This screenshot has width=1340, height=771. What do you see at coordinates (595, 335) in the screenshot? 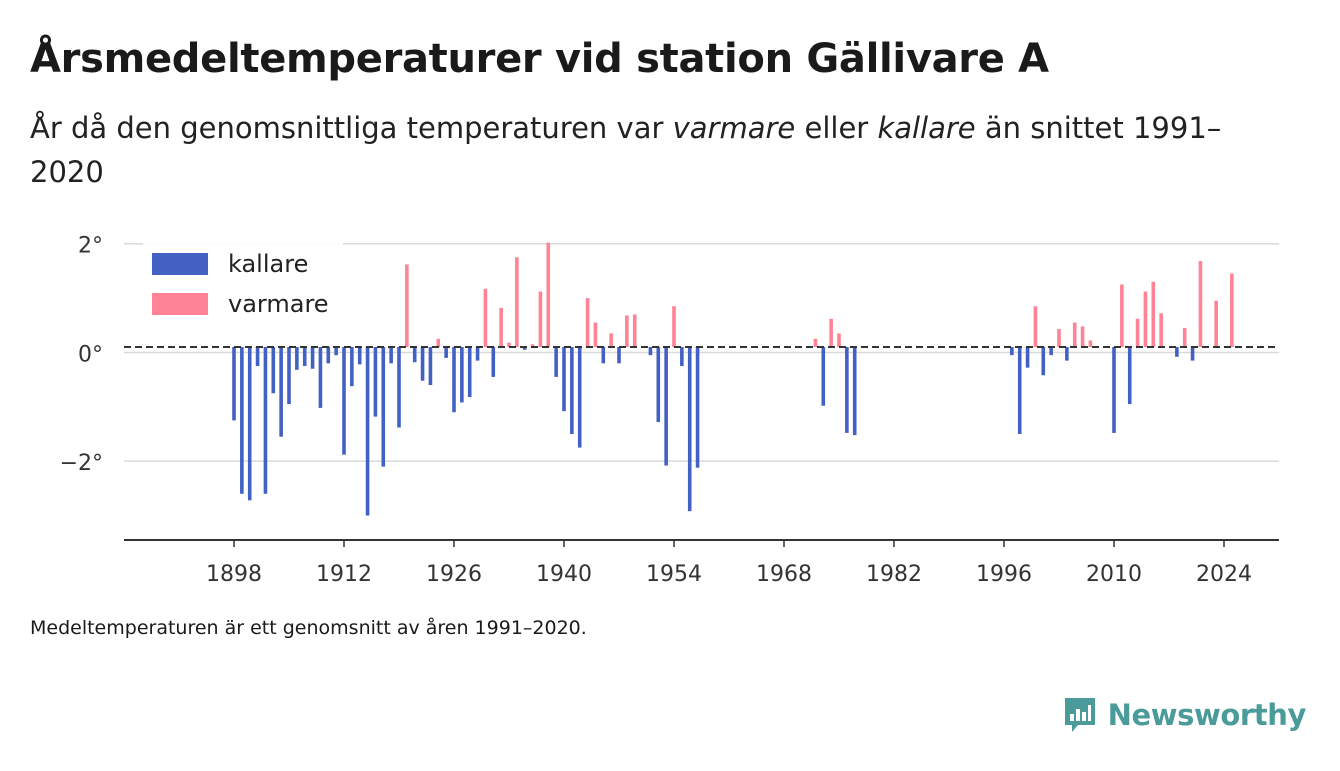
I see `bar-varmare-1944` at bounding box center [595, 335].